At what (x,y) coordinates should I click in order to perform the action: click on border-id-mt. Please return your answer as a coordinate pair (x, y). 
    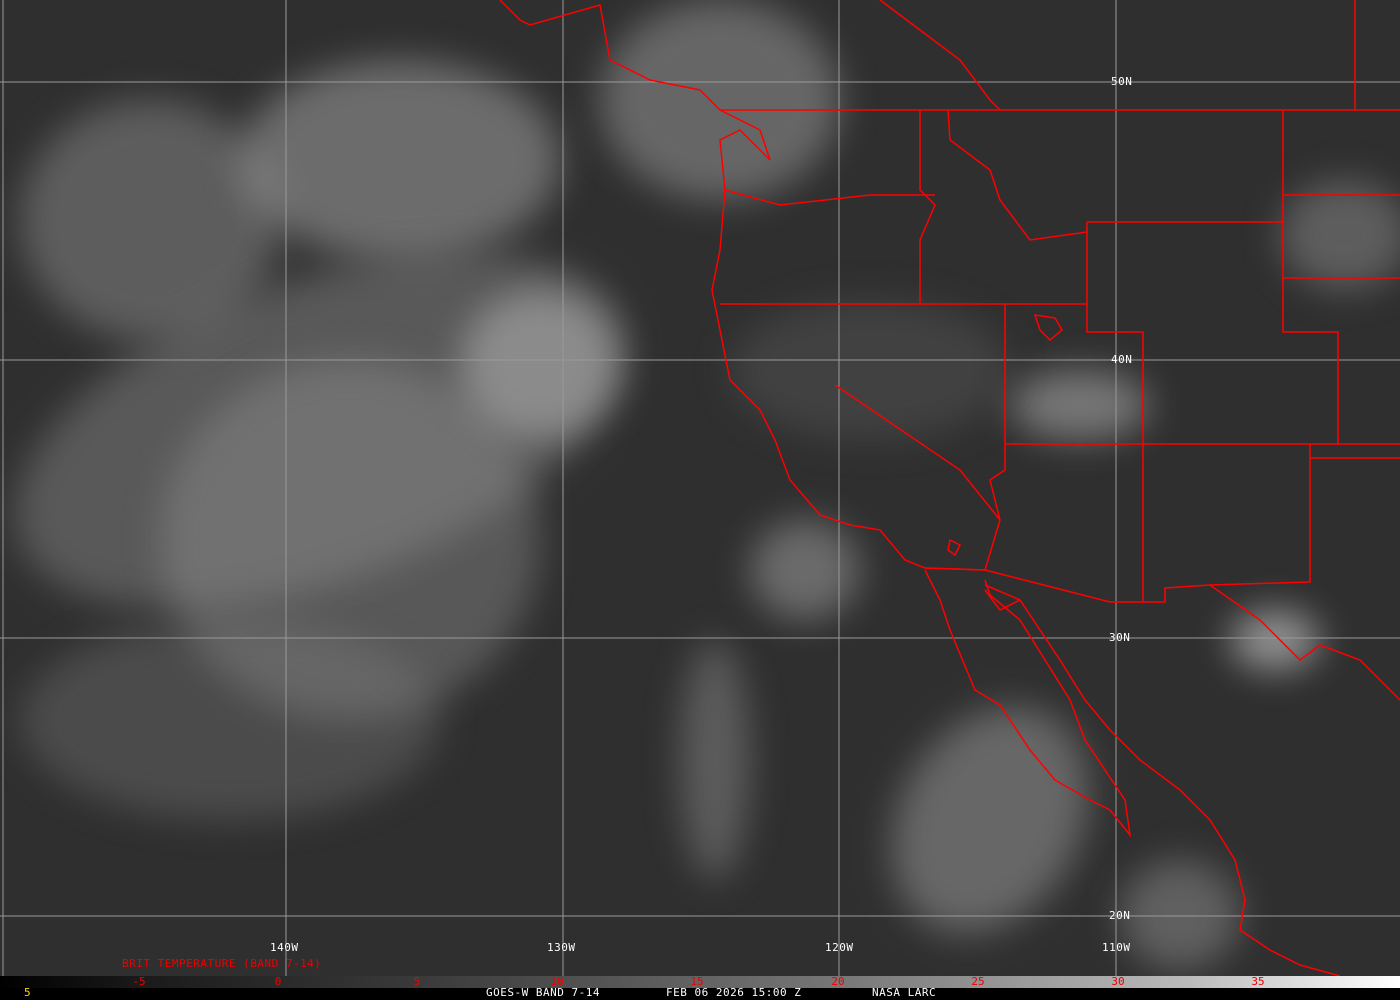
    Looking at the image, I should click on (1017, 175).